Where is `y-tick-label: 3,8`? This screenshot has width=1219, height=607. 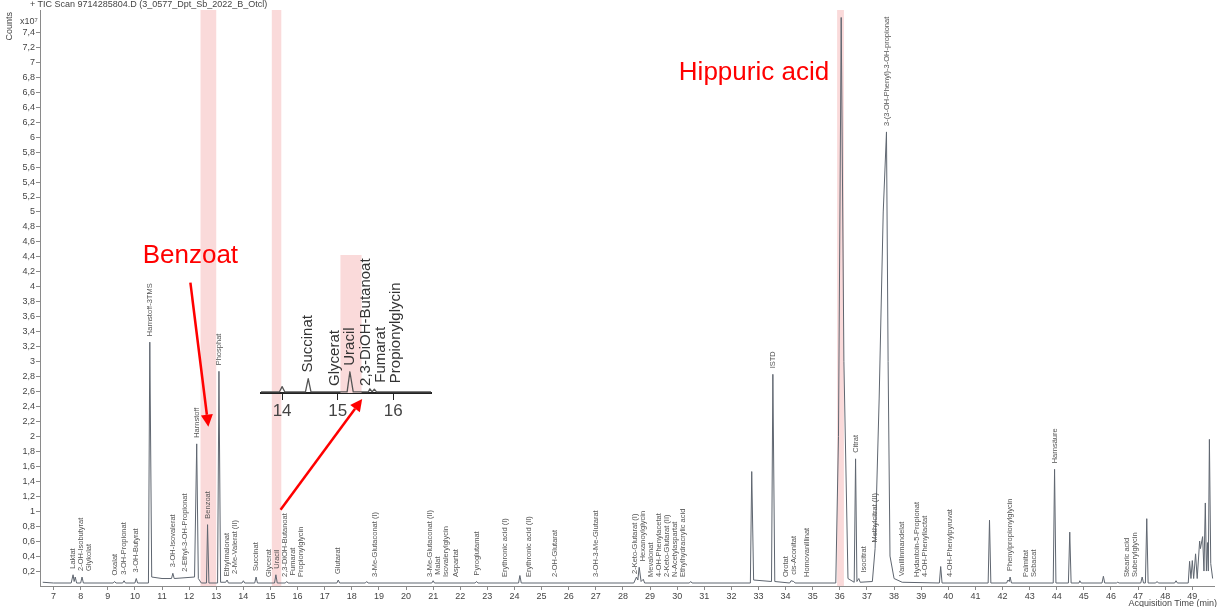
y-tick-label: 3,8 is located at coordinates (28, 301).